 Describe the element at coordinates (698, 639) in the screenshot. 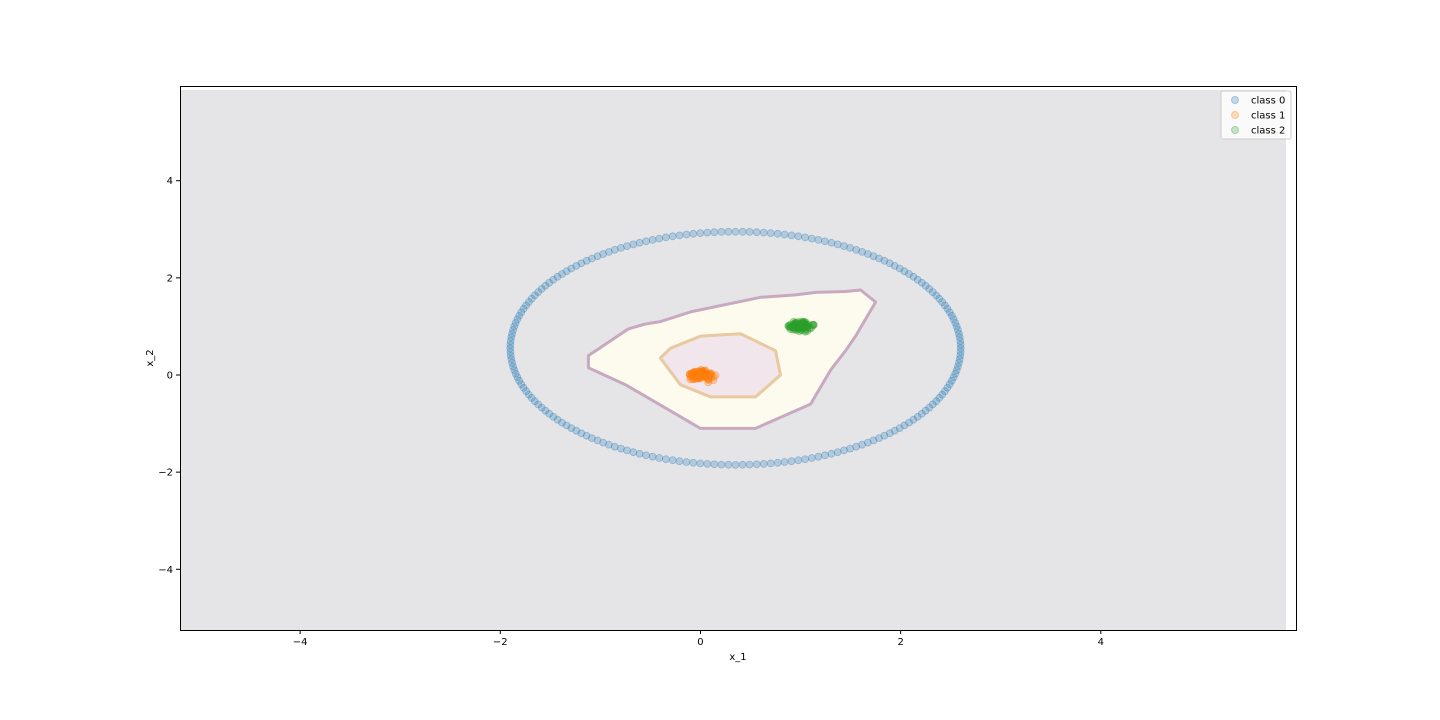

I see `x-axis: −4 −2 0 2 4` at that location.